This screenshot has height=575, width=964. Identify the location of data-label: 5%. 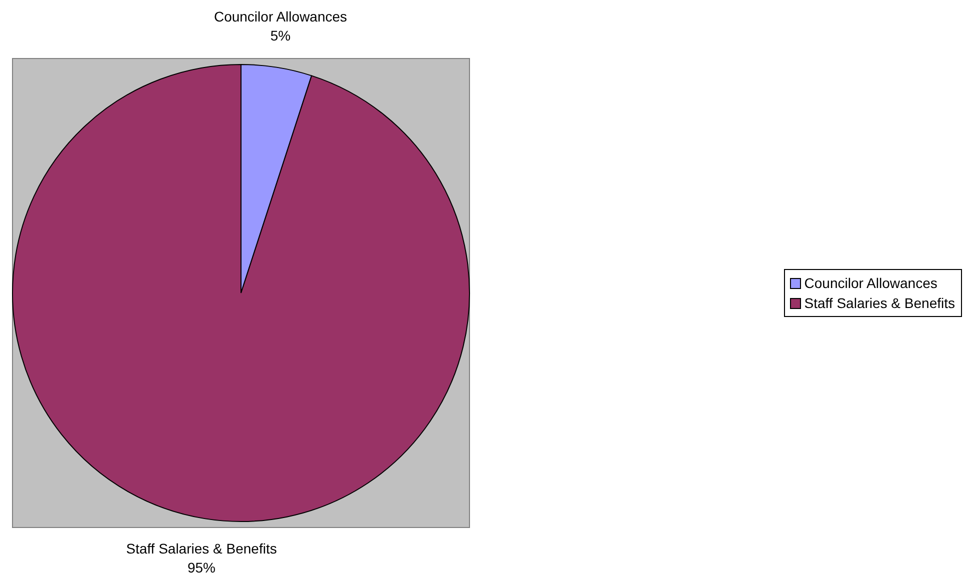
(280, 35).